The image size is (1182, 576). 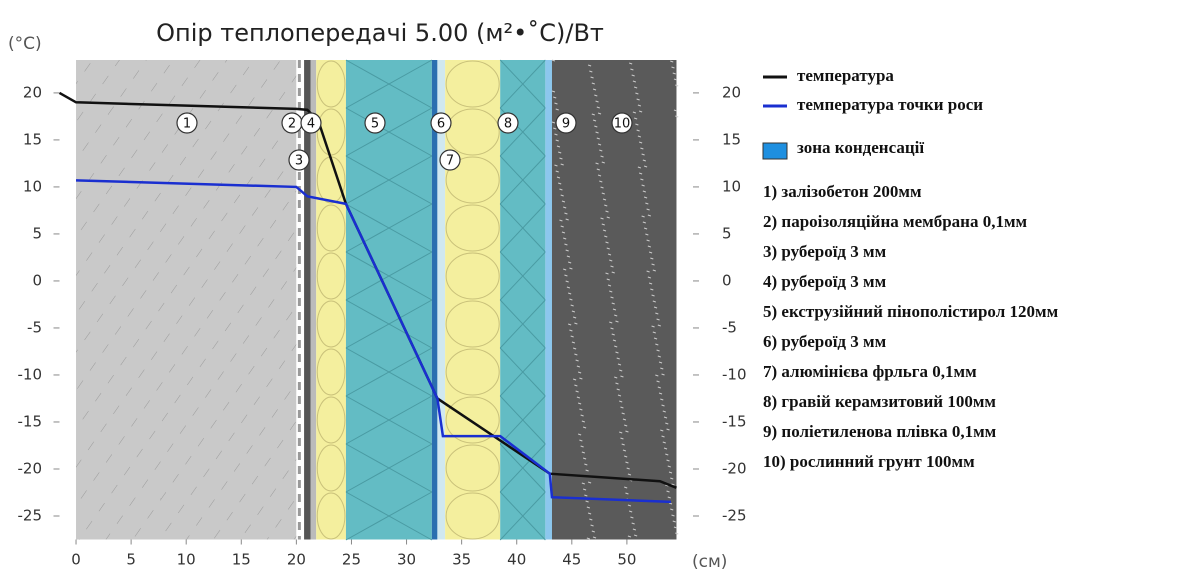 What do you see at coordinates (32, 186) in the screenshot?
I see `y-tick-label: 10` at bounding box center [32, 186].